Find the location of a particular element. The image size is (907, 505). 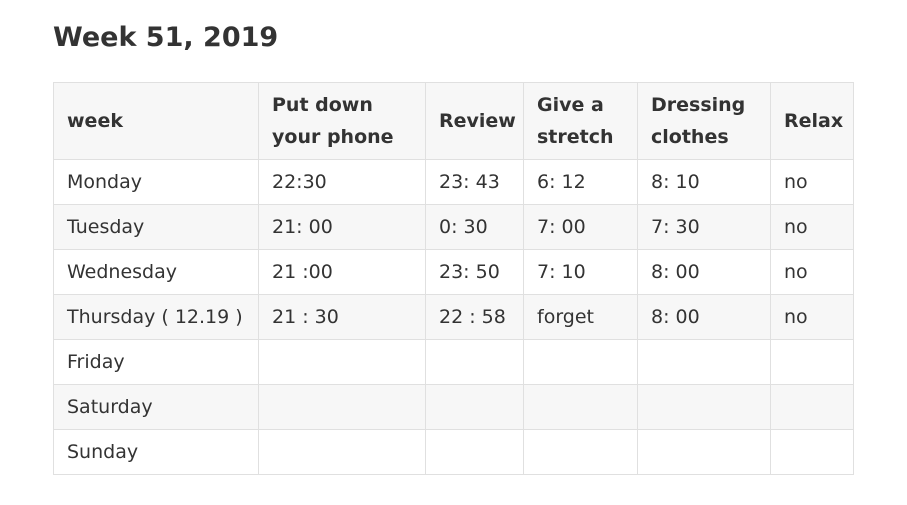

cell-phone: 21: 00 is located at coordinates (342, 227).